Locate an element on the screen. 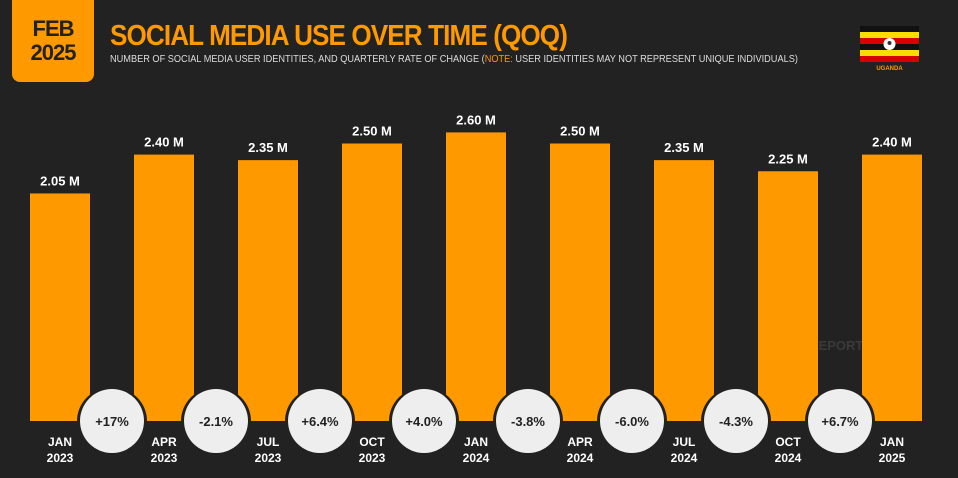  bar-value-label: 2.60 M is located at coordinates (476, 119).